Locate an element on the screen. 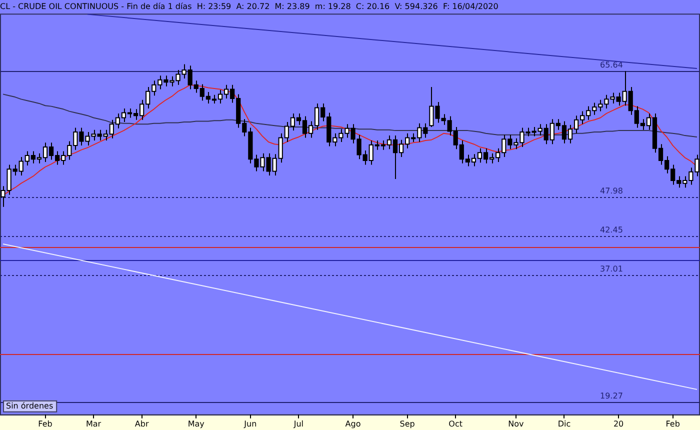  x-tick-label: 20 is located at coordinates (618, 423).